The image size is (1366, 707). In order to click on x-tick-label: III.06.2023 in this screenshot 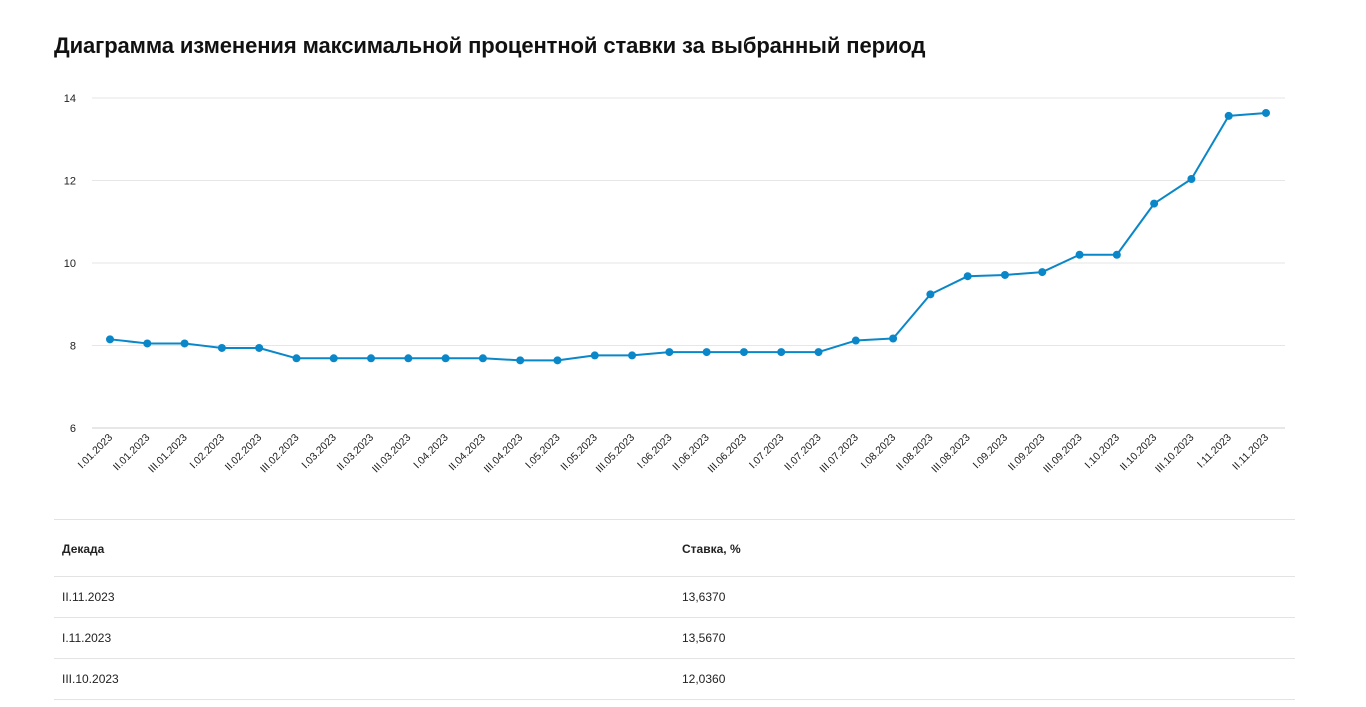, I will do `click(727, 454)`.